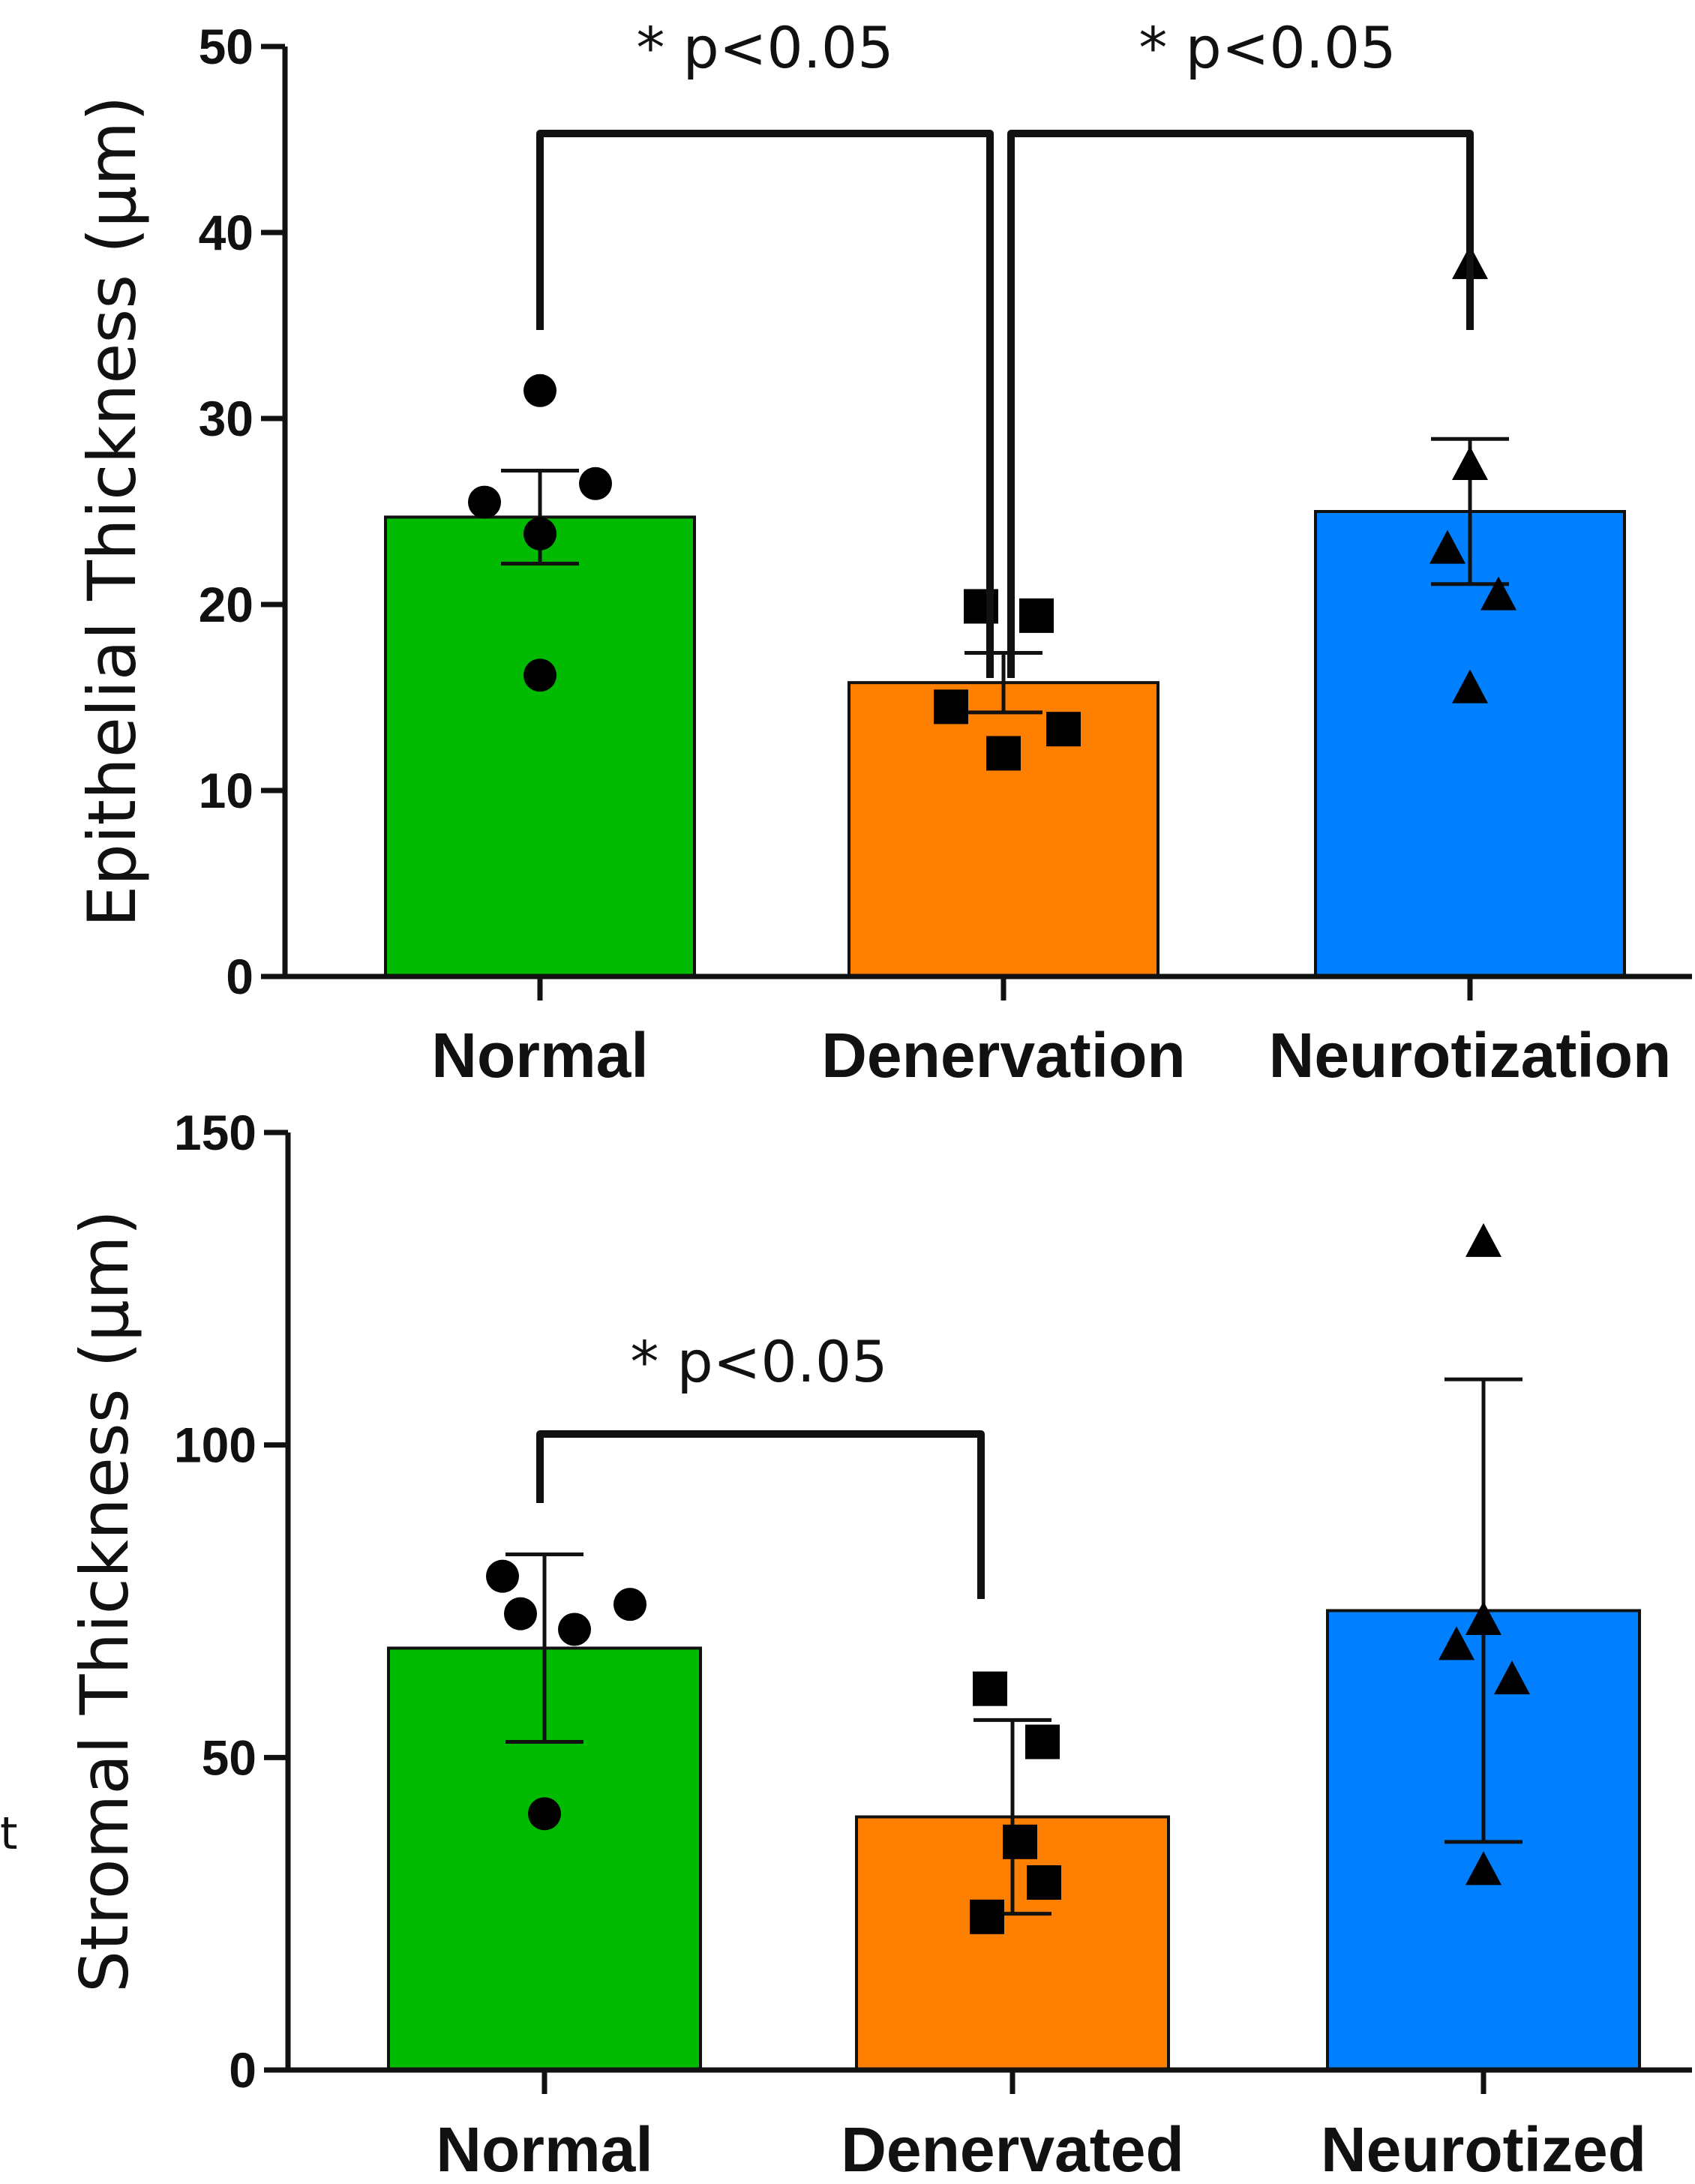 This screenshot has height=2184, width=1695. Describe the element at coordinates (215, 1132) in the screenshot. I see `y-tick-label: 150` at that location.